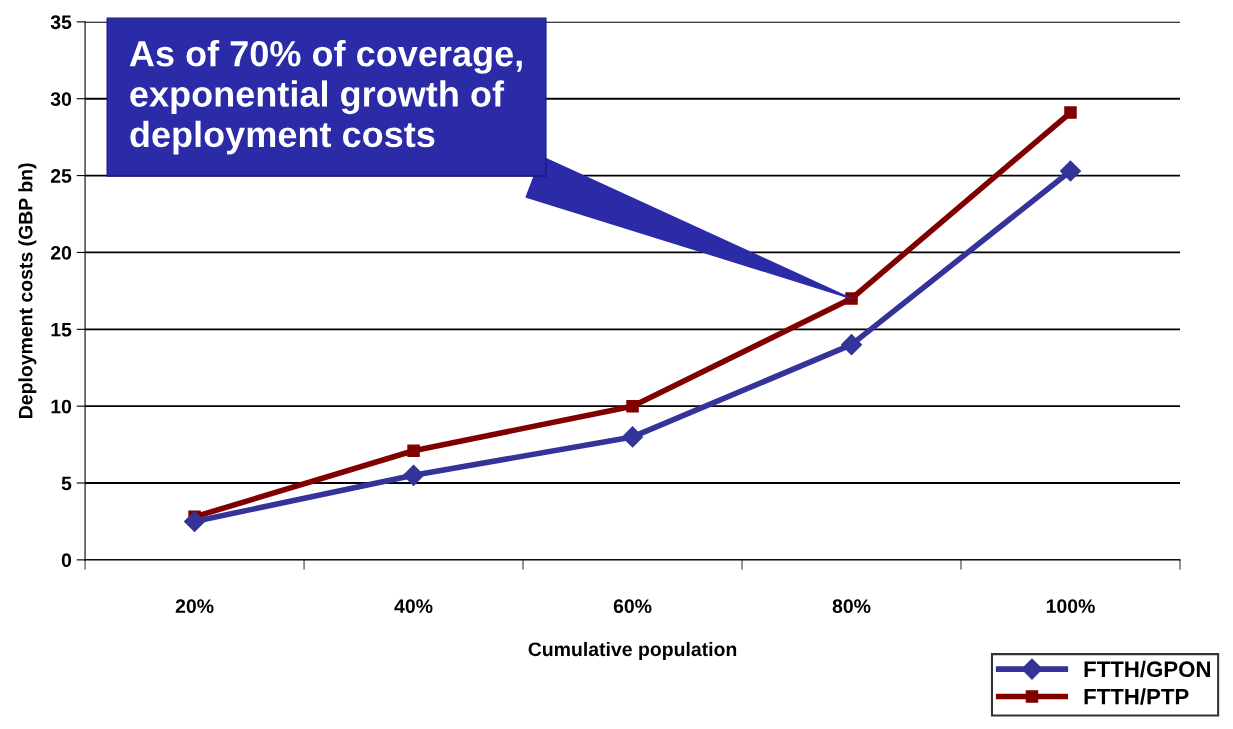  Describe the element at coordinates (851, 606) in the screenshot. I see `x-tick-label: 80%` at that location.